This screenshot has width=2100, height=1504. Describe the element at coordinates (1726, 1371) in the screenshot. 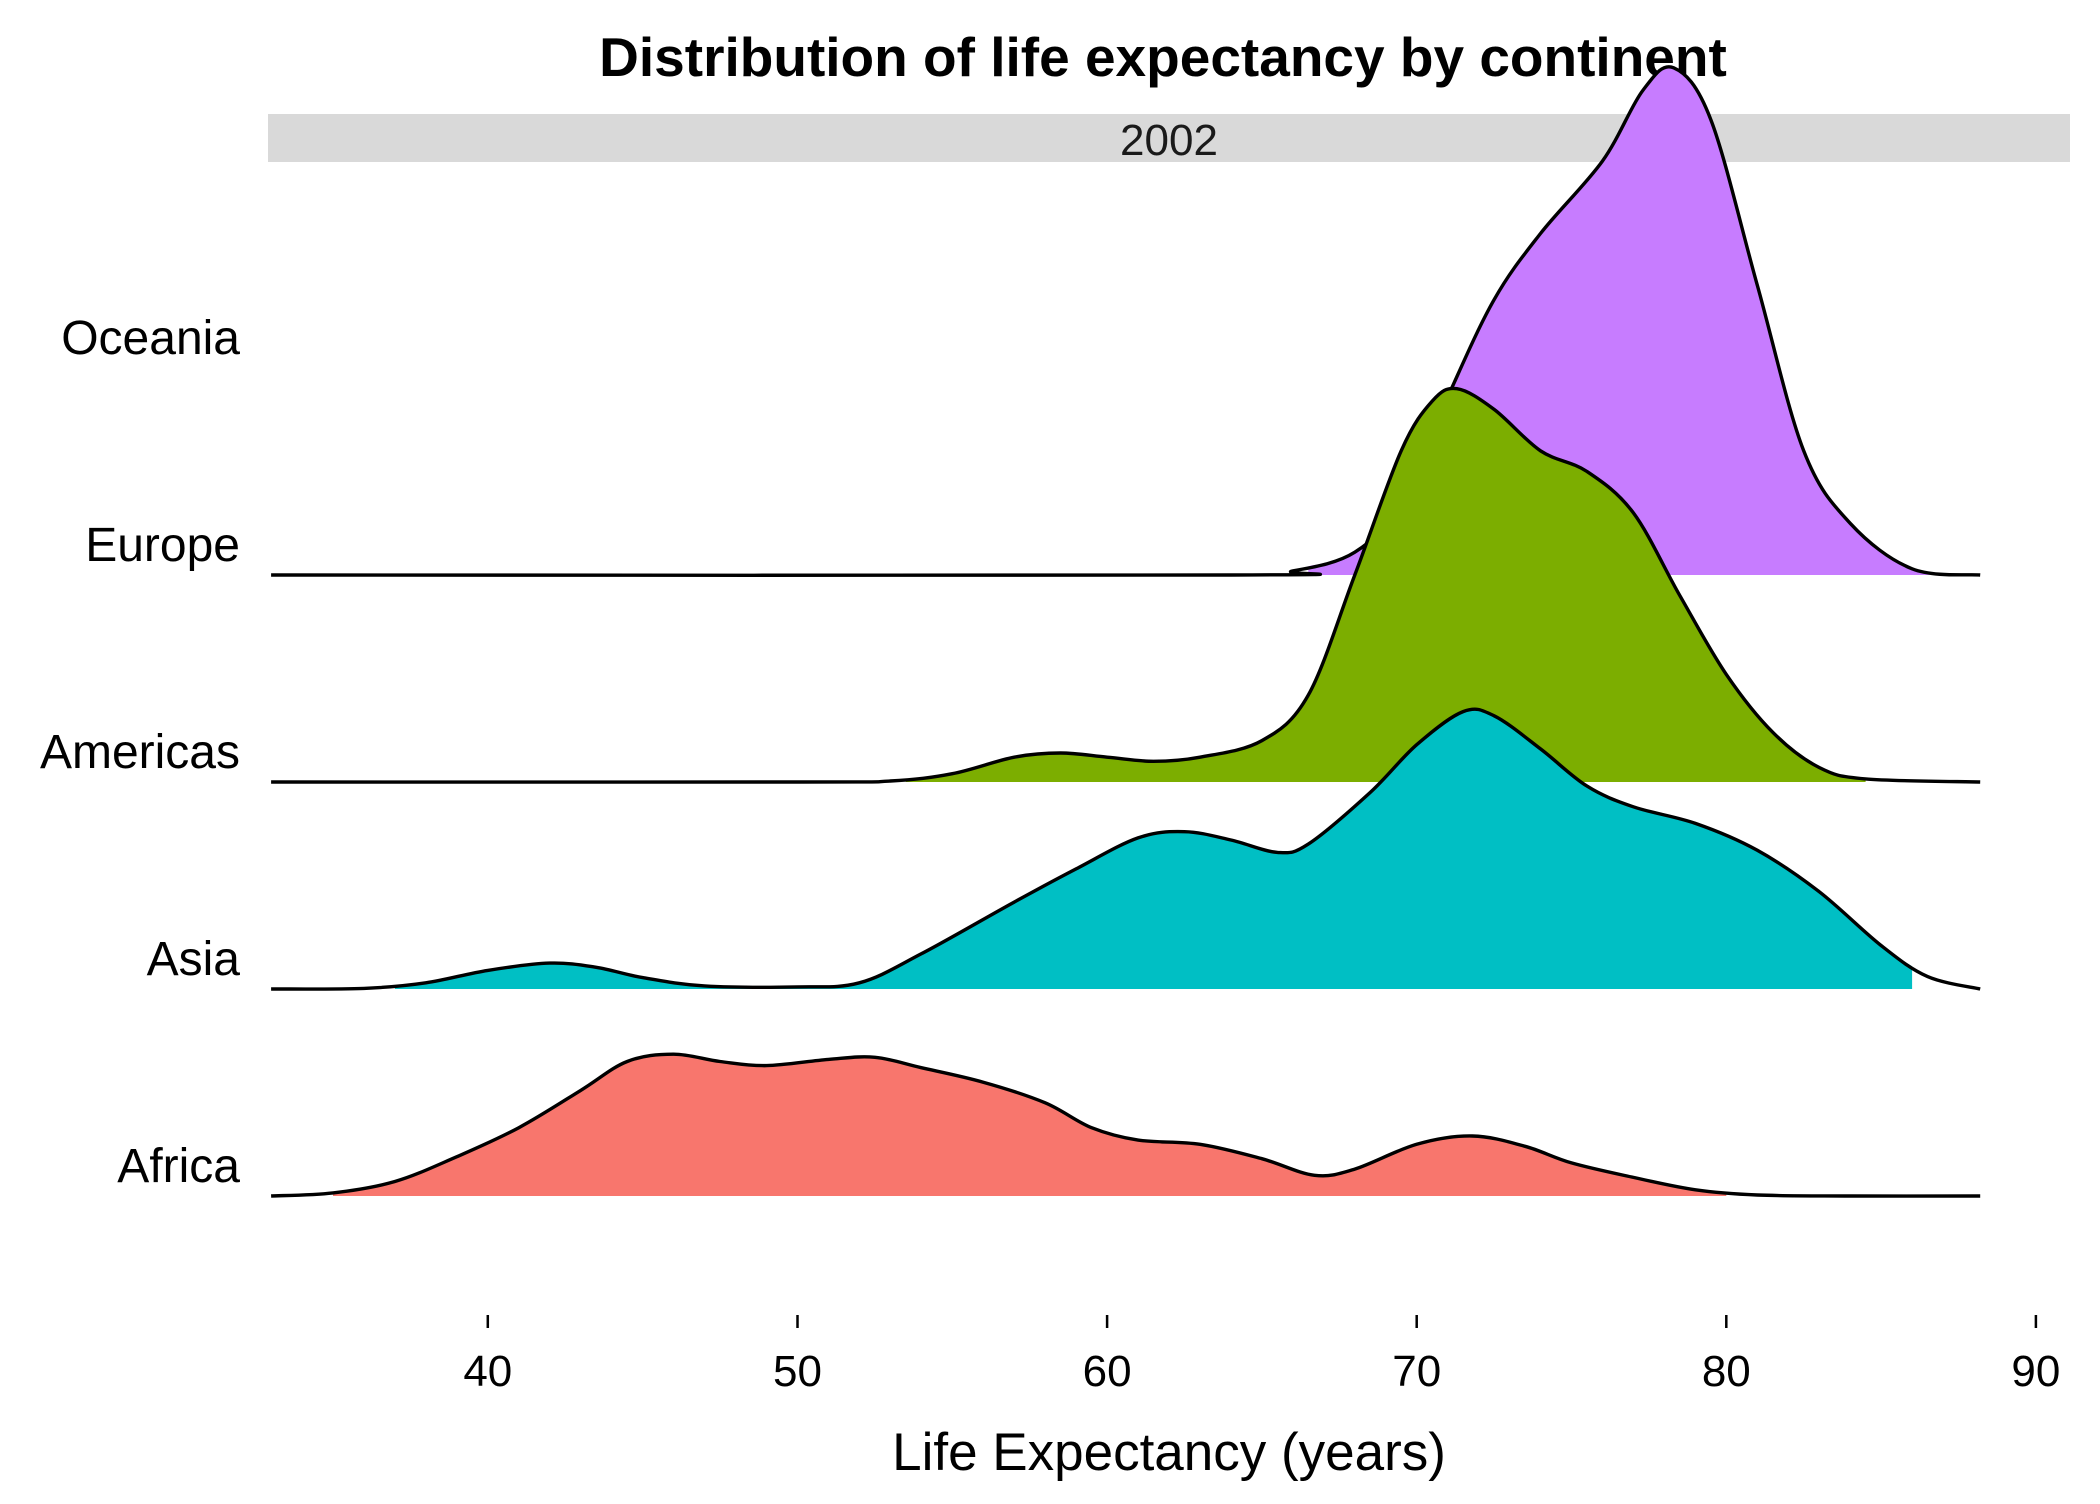

I see `x-tick-label-80: 80` at that location.